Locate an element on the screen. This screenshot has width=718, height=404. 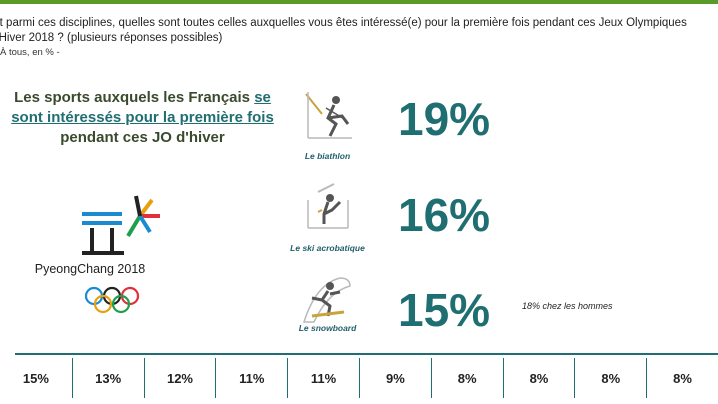
table-top-rule is located at coordinates (366, 354).